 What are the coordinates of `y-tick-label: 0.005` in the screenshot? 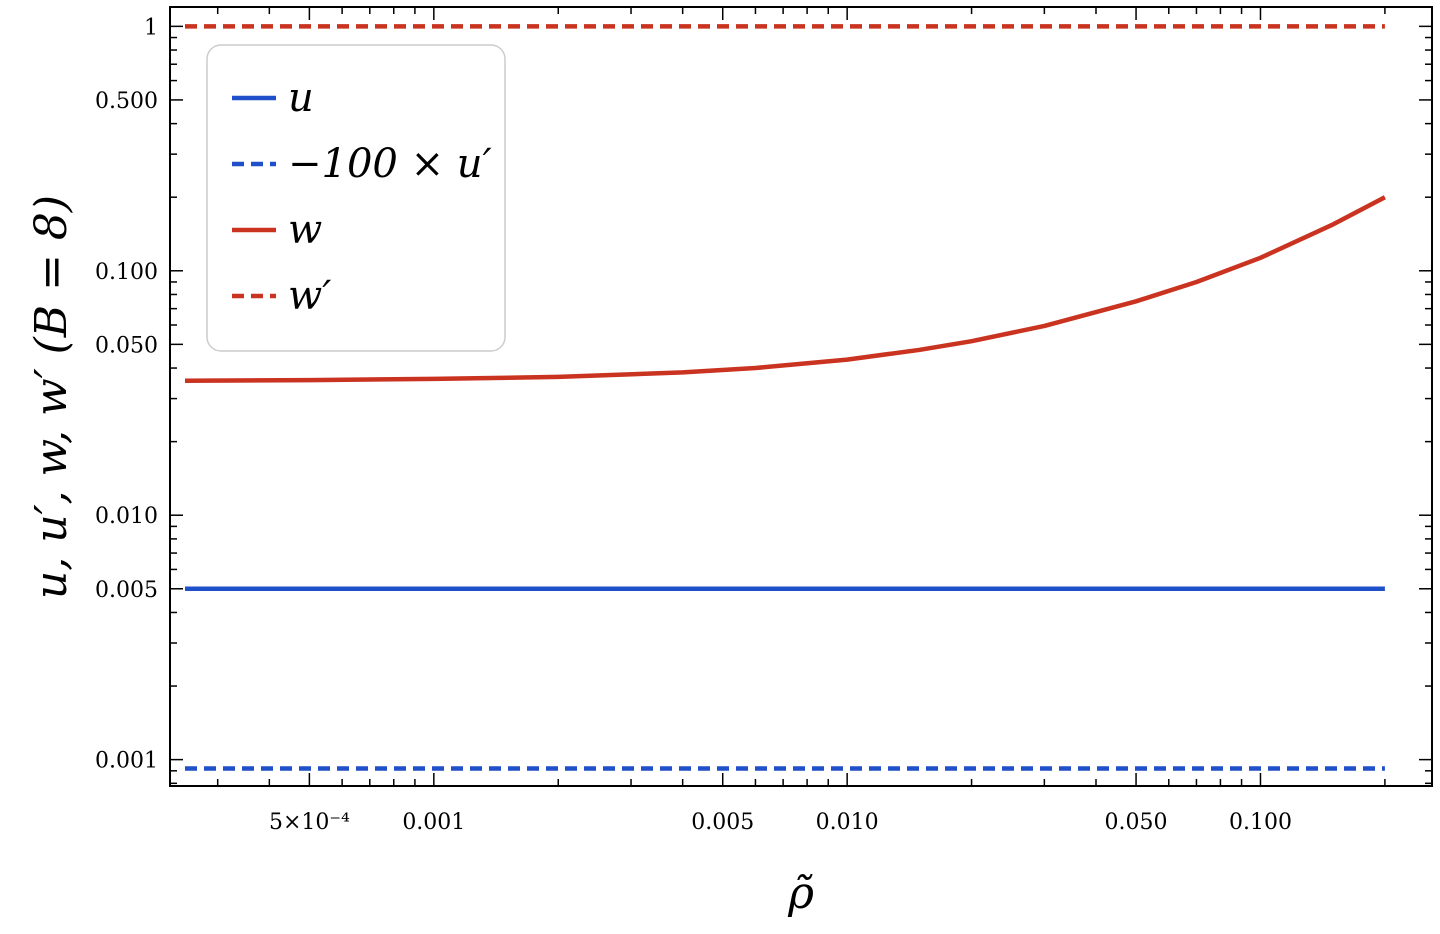 It's located at (126, 590).